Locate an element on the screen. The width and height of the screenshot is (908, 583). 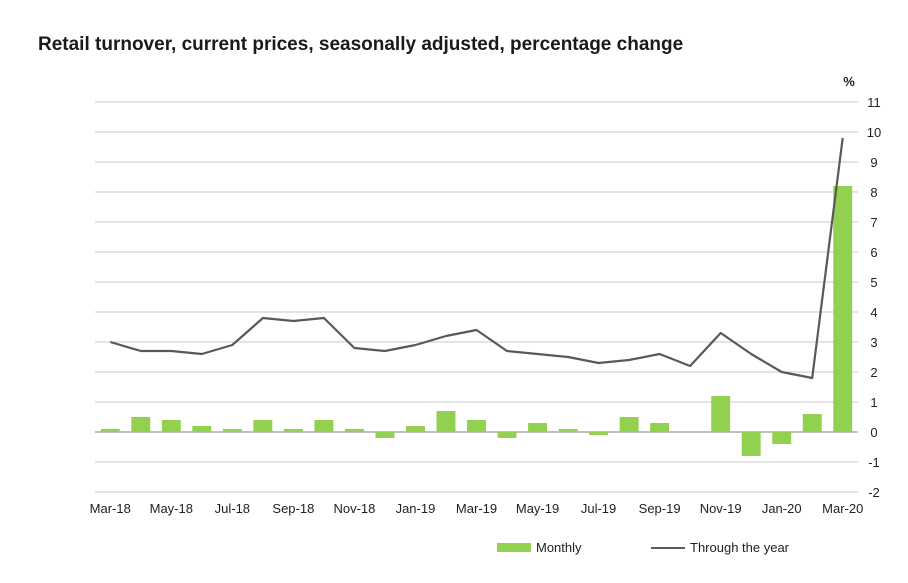
y-tick-label: 8 is located at coordinates (873, 192).